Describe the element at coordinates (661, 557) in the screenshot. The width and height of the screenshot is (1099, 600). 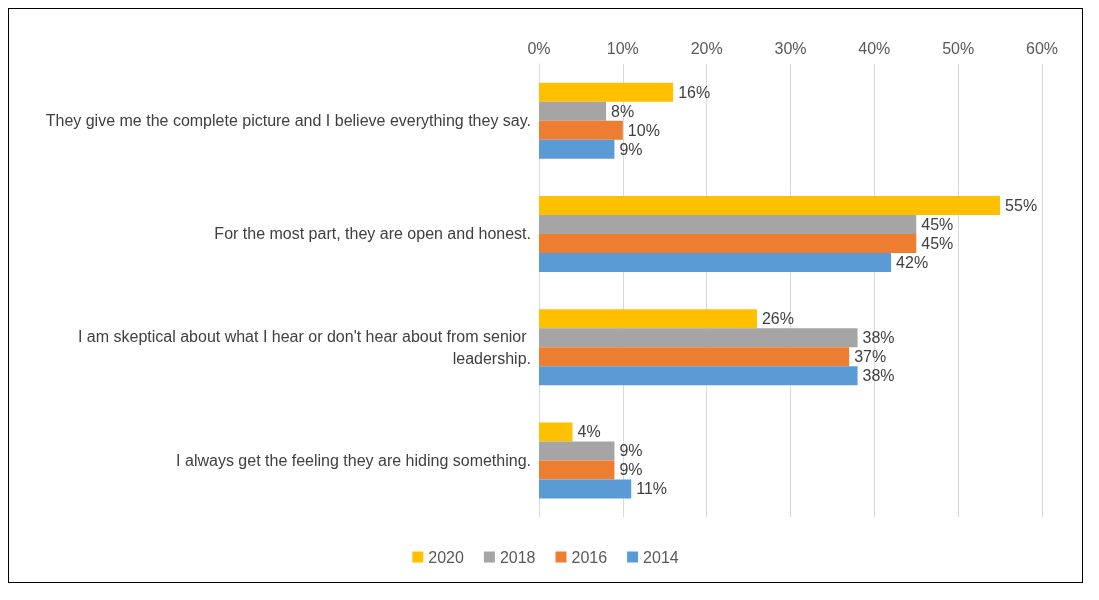
I see `legend-label: 2014` at that location.